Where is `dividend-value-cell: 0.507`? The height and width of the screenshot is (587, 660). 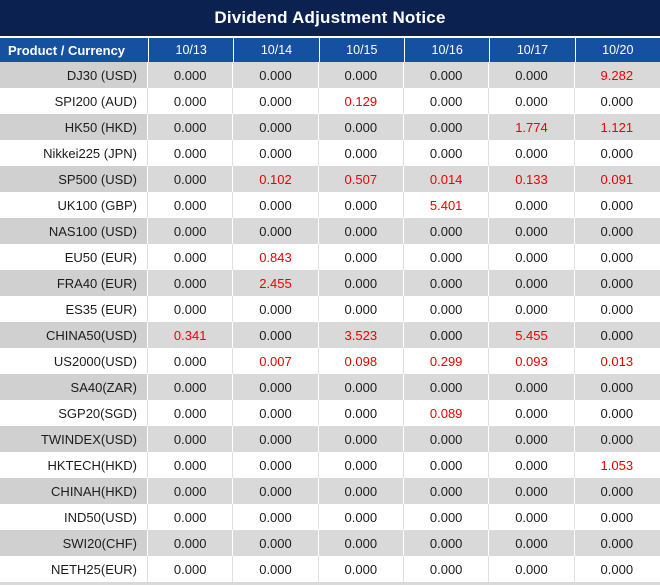
dividend-value-cell: 0.507 is located at coordinates (361, 179).